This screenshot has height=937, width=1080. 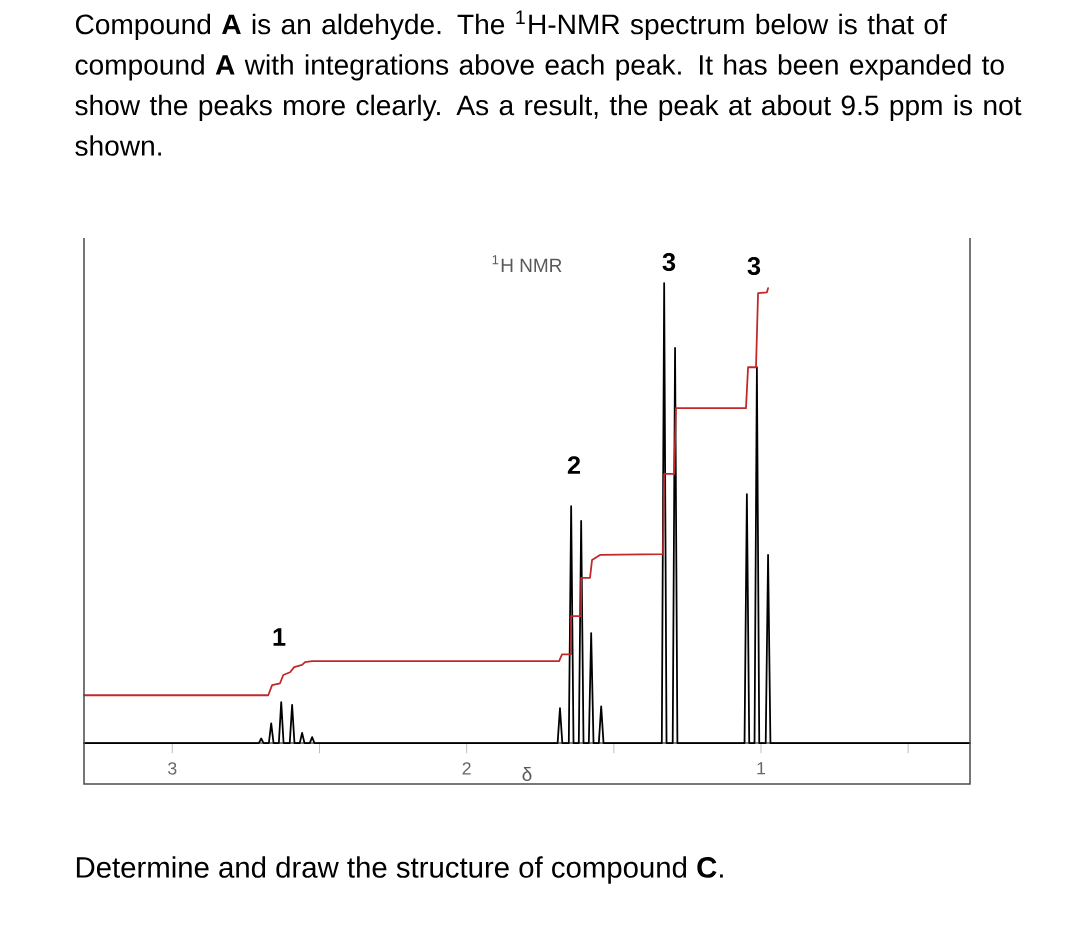 What do you see at coordinates (527, 774) in the screenshot?
I see `x-axis-title: δ` at bounding box center [527, 774].